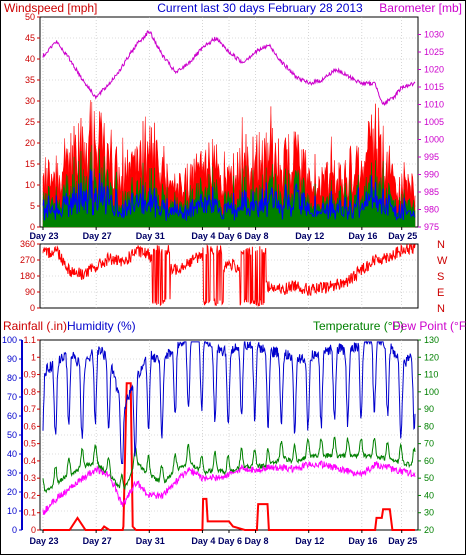 This screenshot has height=555, width=466. What do you see at coordinates (97, 541) in the screenshot?
I see `lower-day-label: Day 27` at bounding box center [97, 541].